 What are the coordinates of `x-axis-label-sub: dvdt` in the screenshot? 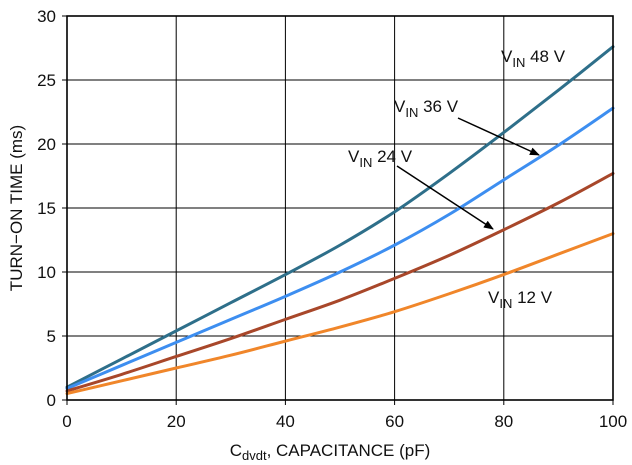 It's located at (254, 455).